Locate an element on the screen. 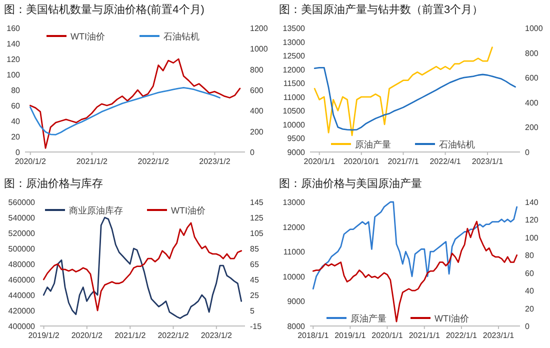  y-tick-label: 11500 is located at coordinates (294, 83).